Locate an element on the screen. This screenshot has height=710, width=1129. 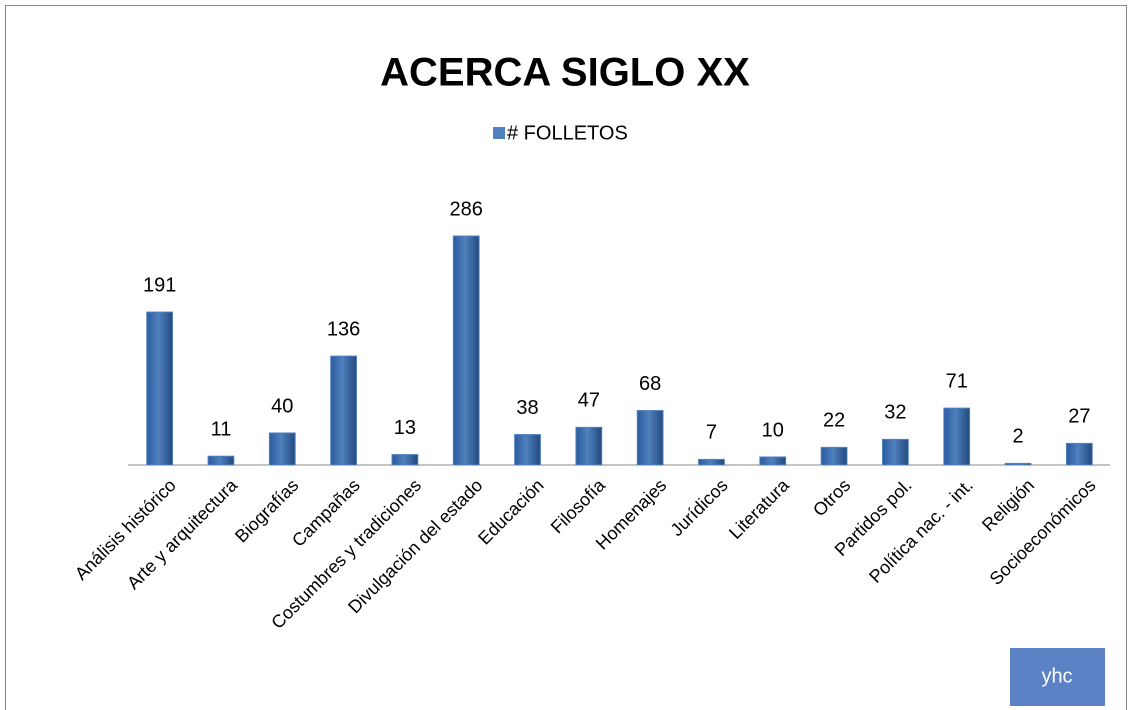
data-label: 136 is located at coordinates (343, 329).